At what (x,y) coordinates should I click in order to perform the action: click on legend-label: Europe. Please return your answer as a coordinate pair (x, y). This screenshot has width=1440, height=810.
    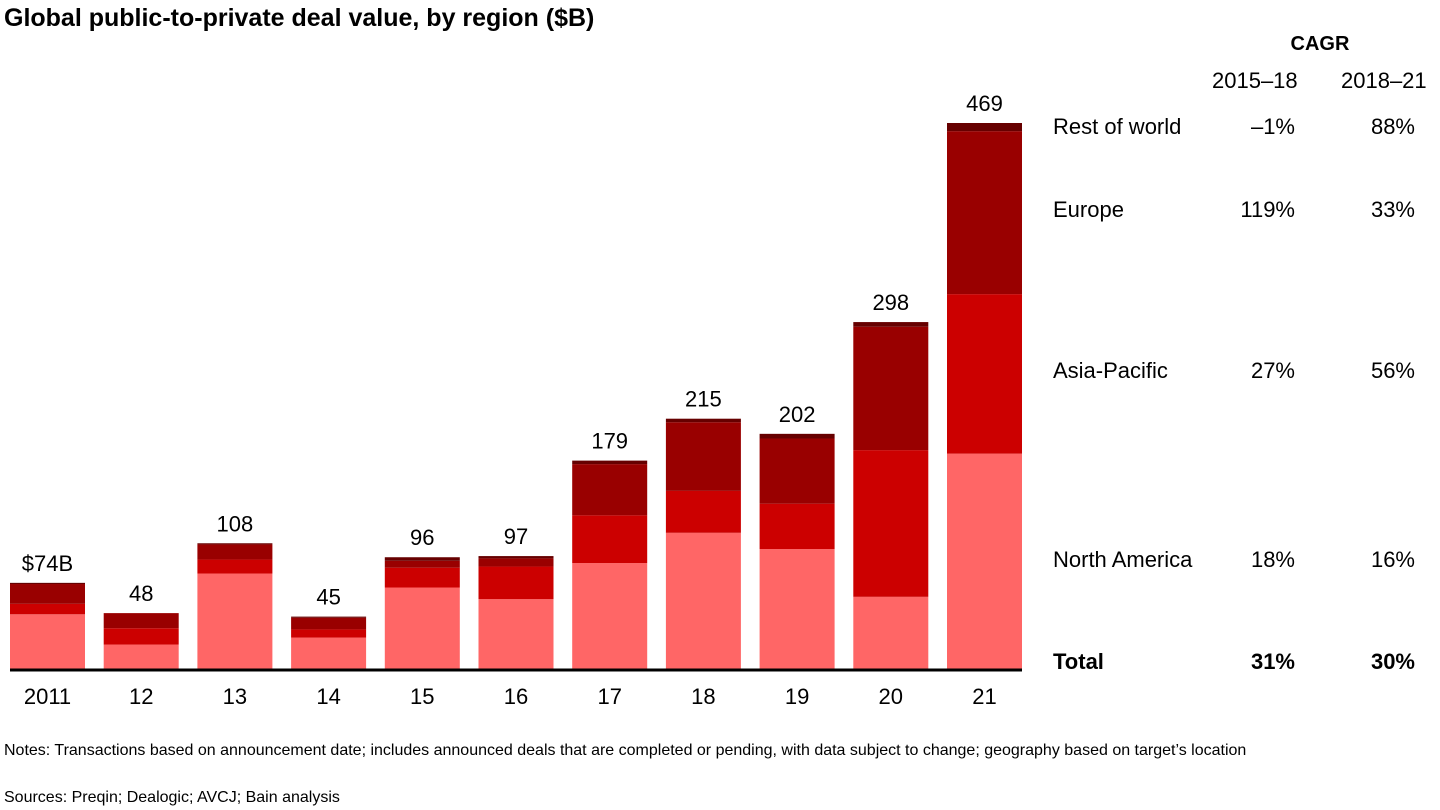
    Looking at the image, I should click on (1088, 209).